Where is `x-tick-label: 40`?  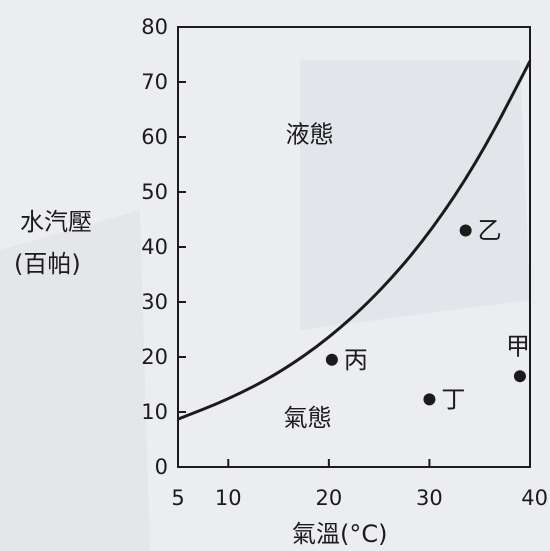 x-tick-label: 40 is located at coordinates (534, 498).